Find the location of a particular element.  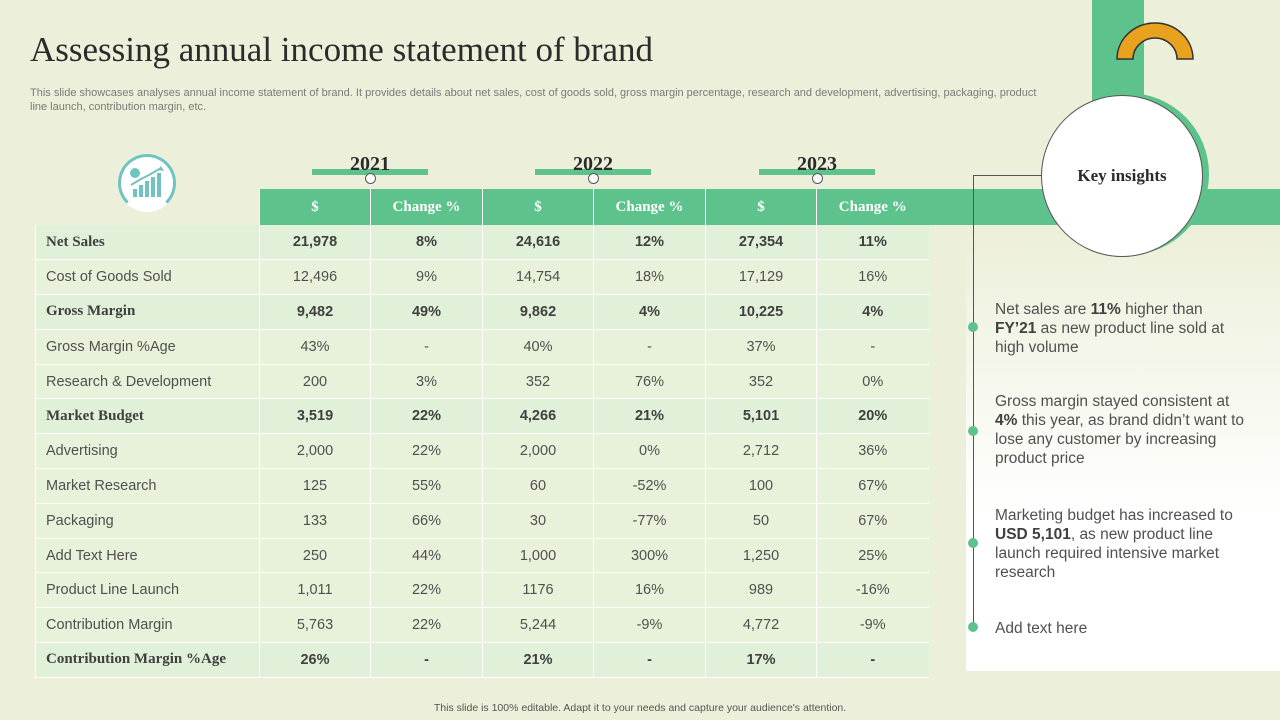

table-cell: 76% is located at coordinates (649, 382).